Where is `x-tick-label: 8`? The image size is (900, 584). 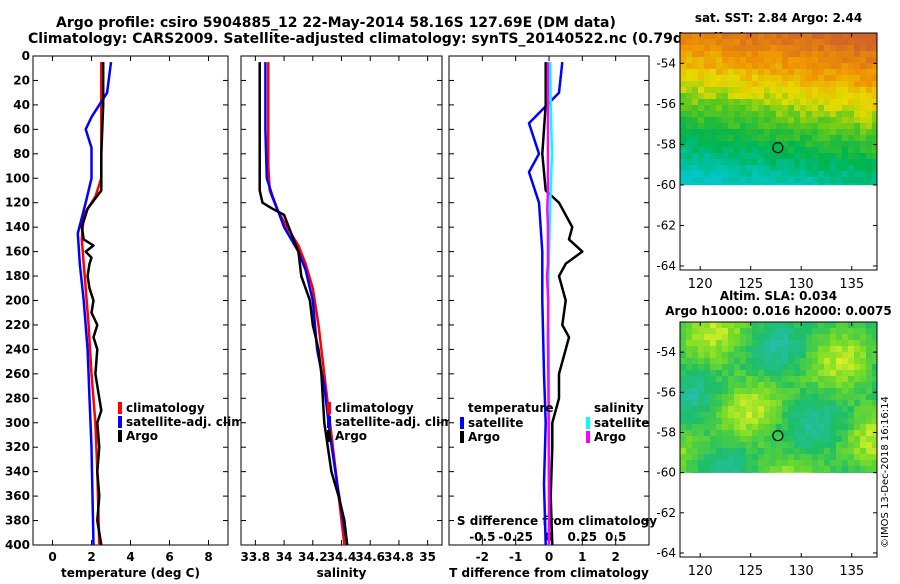 x-tick-label: 8 is located at coordinates (208, 557).